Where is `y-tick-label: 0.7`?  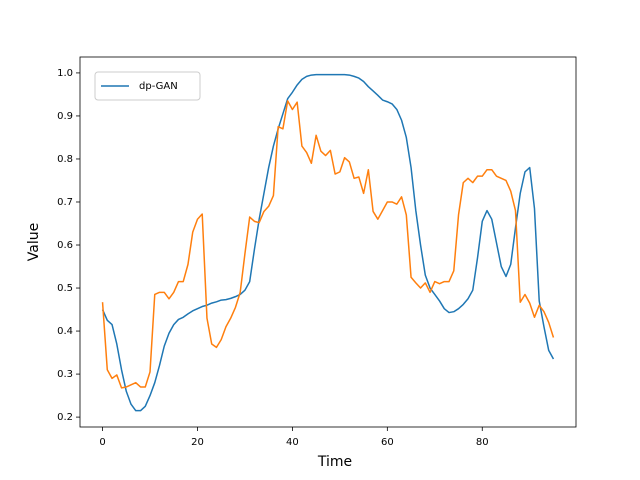 y-tick-label: 0.7 is located at coordinates (65, 202).